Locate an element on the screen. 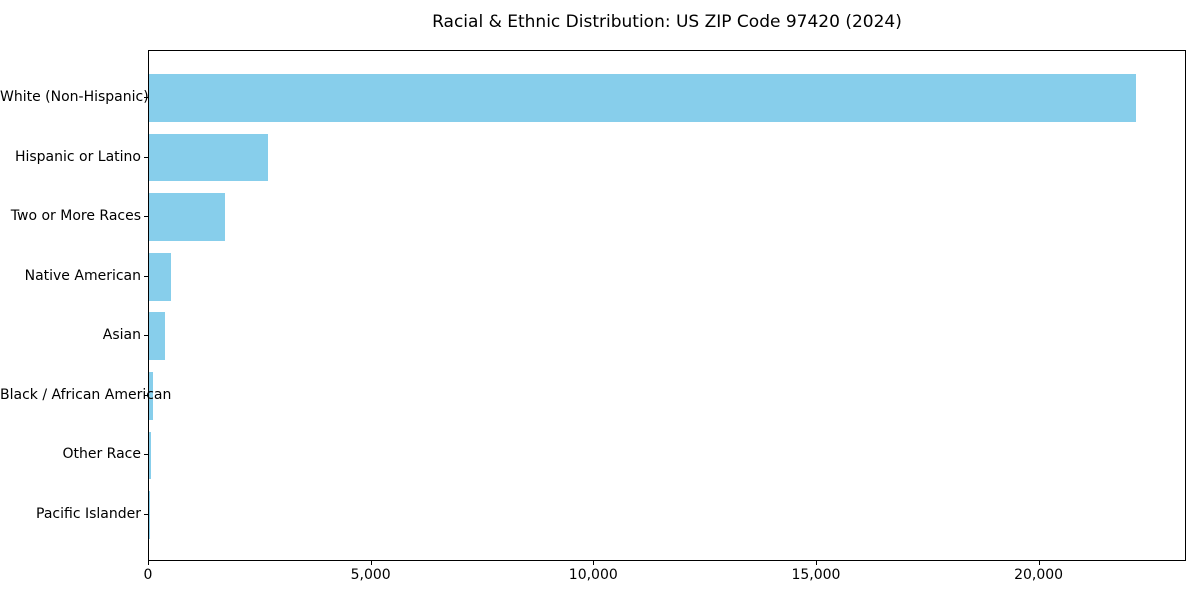  x-tick-label: 20,000 is located at coordinates (1039, 575).